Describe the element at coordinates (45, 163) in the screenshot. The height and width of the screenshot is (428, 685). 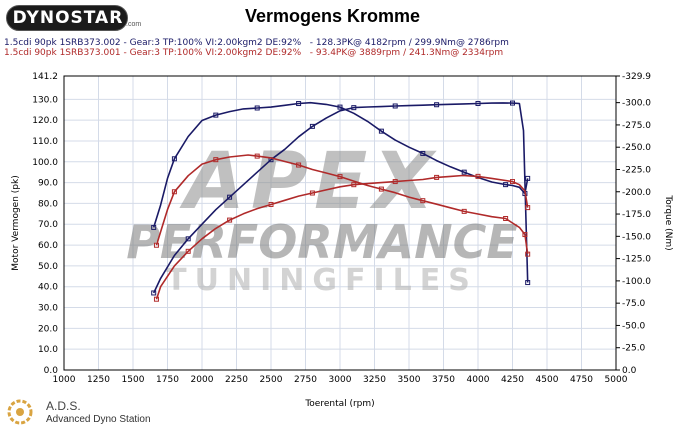
I see `y-left-tick-label: 100.0` at that location.